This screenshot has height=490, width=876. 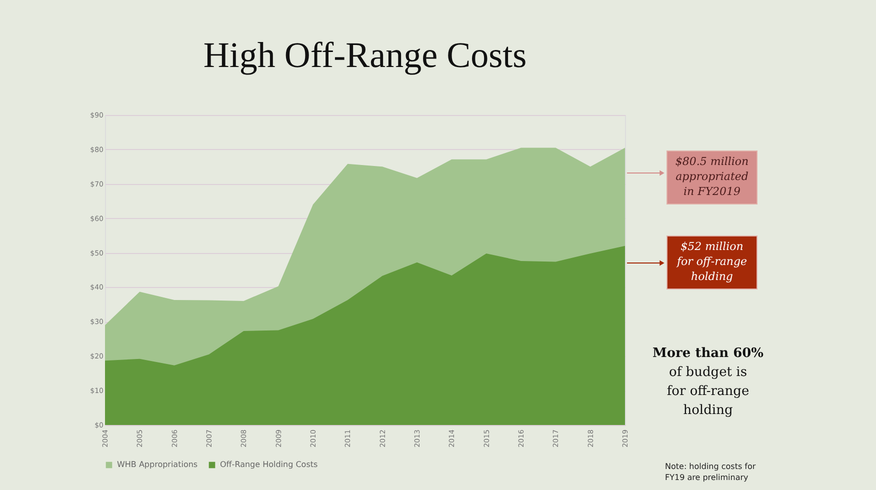 What do you see at coordinates (710, 472) in the screenshot?
I see `text: Note: holding costs for FY19 are preliminary` at bounding box center [710, 472].